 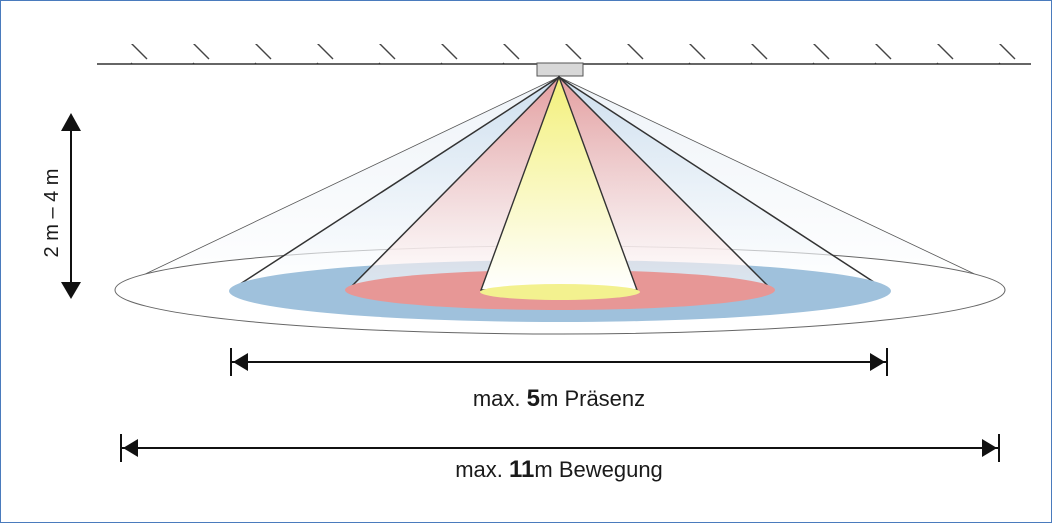 What do you see at coordinates (71, 206) in the screenshot?
I see `height-arrow` at bounding box center [71, 206].